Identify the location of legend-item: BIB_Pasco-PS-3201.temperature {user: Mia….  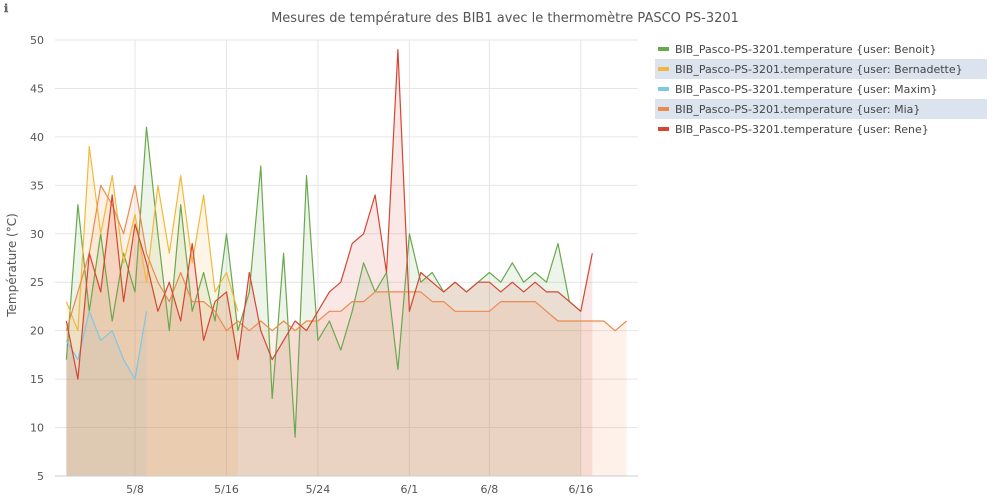
(821, 109).